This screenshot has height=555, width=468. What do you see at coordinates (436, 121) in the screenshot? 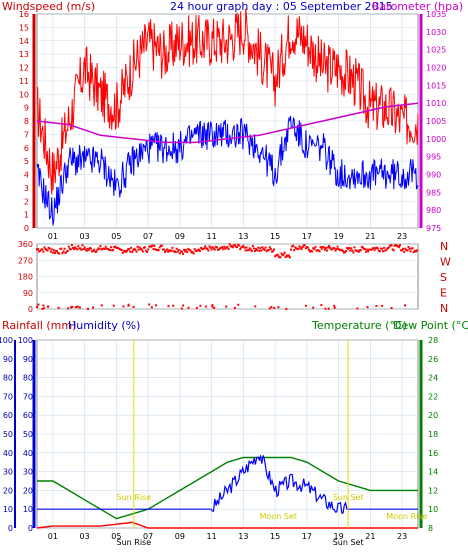
I see `baro-tick-label: 1005` at bounding box center [436, 121].